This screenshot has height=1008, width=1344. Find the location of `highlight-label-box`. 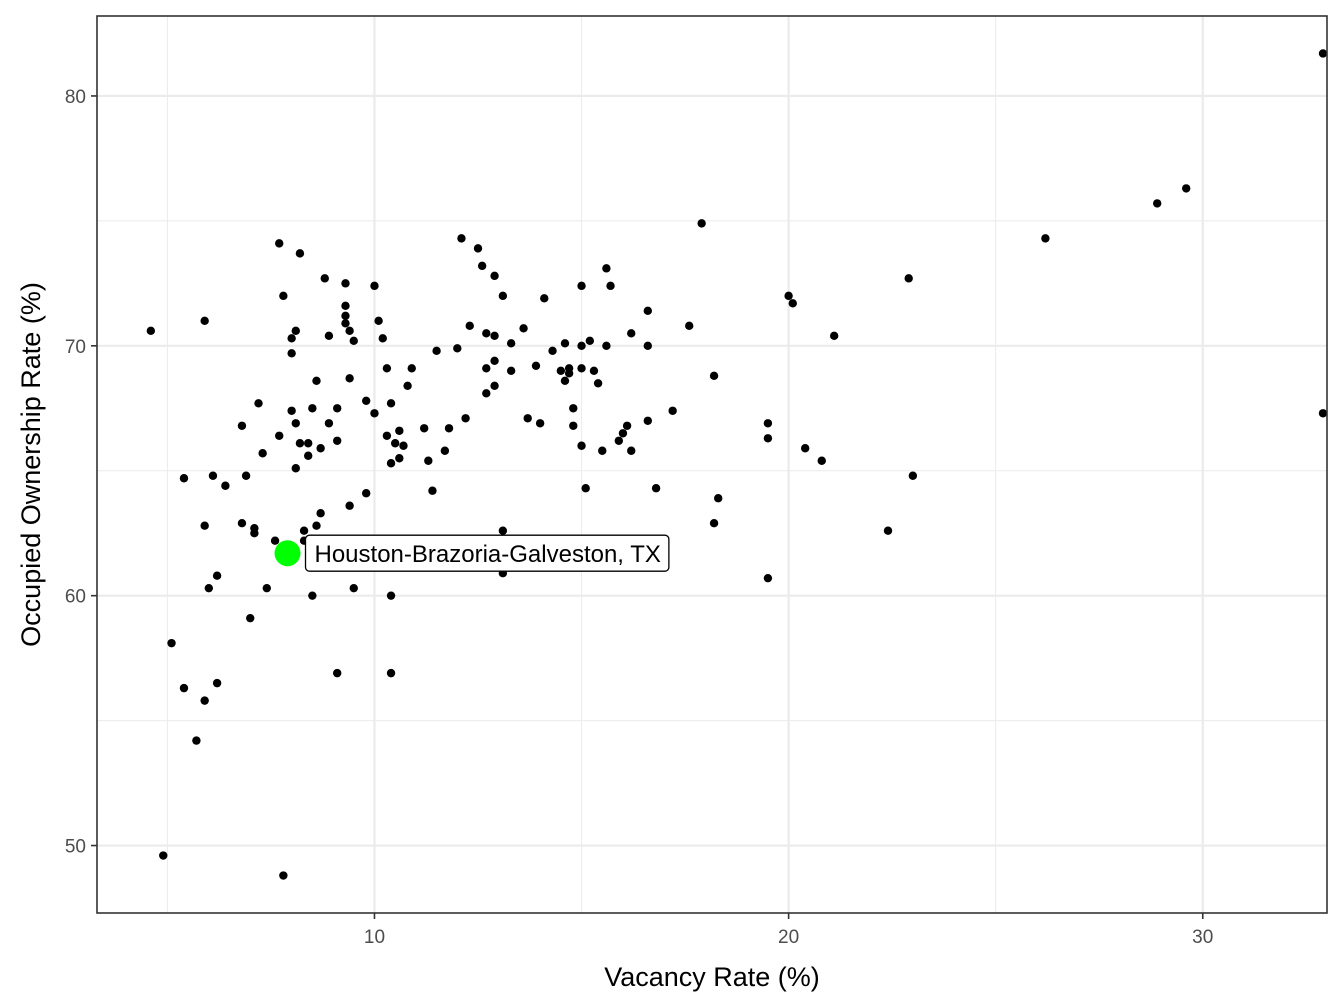

highlight-label-box is located at coordinates (487, 553).